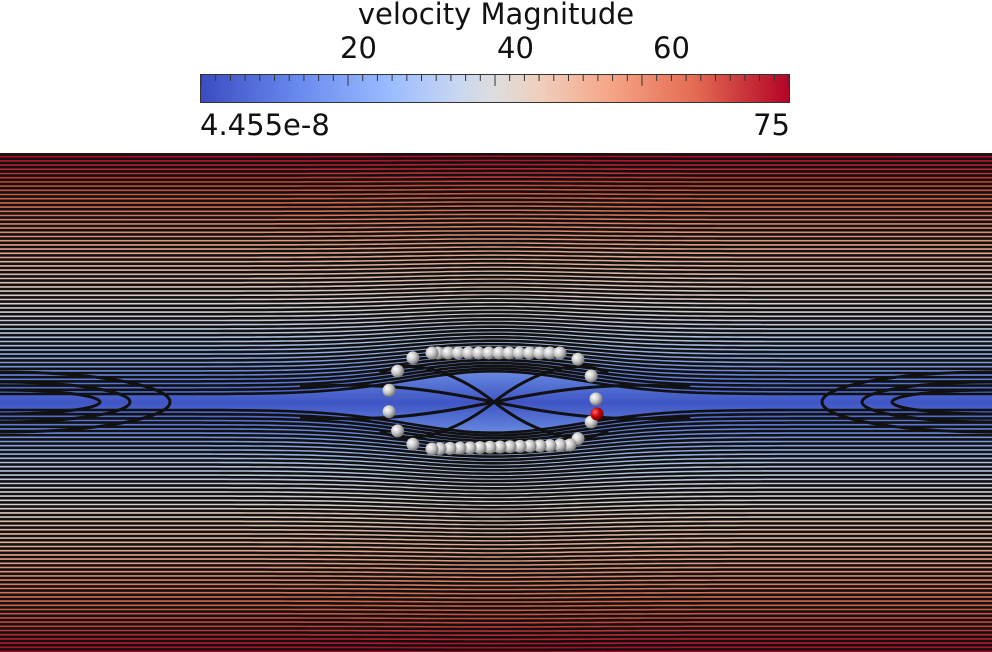  What do you see at coordinates (495, 88) in the screenshot?
I see `legend-gradient-bar` at bounding box center [495, 88].